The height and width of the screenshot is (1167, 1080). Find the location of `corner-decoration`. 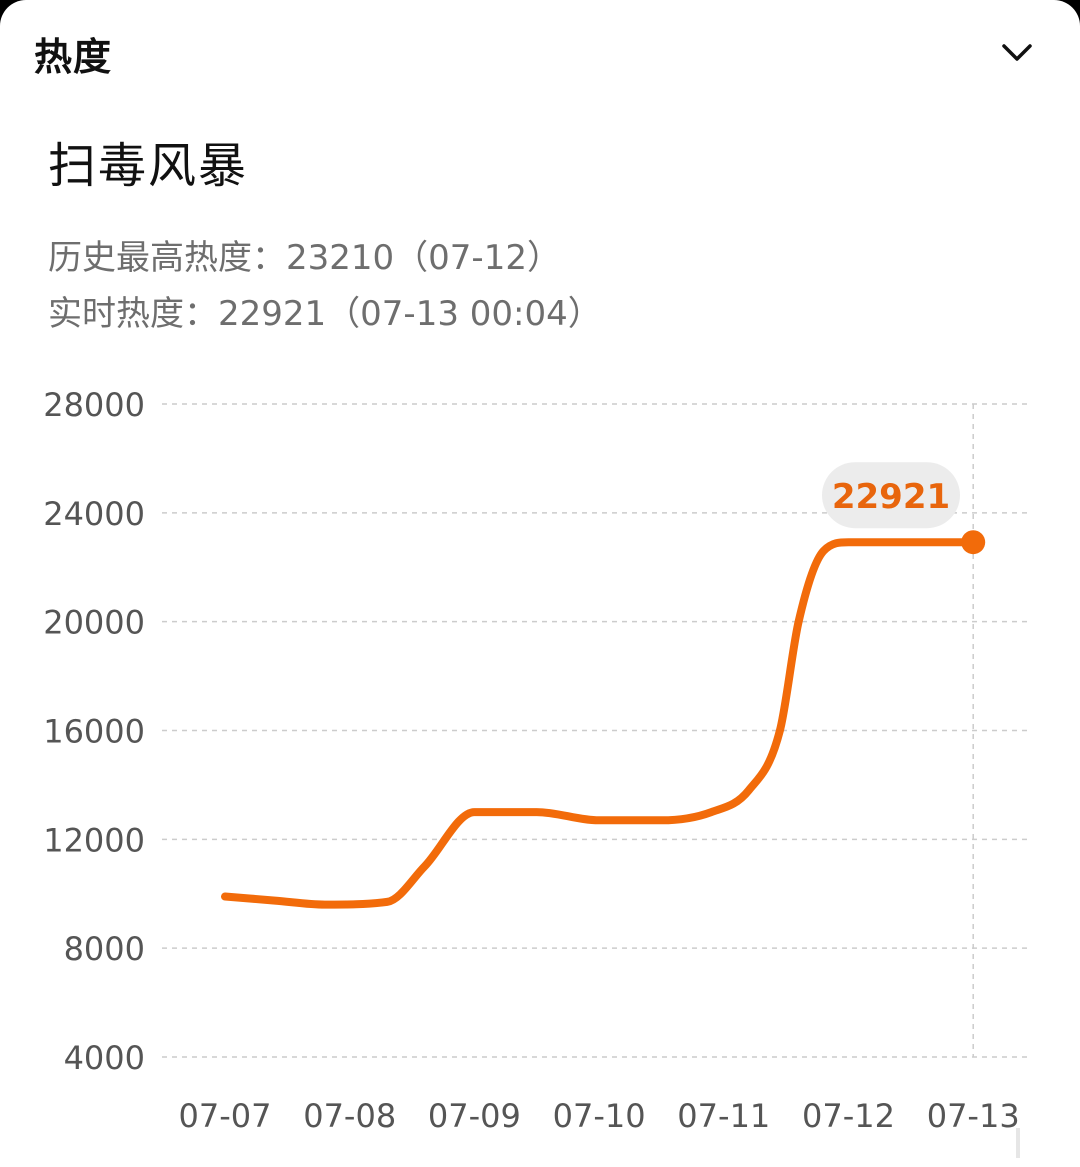

corner-decoration is located at coordinates (1018, 1143).